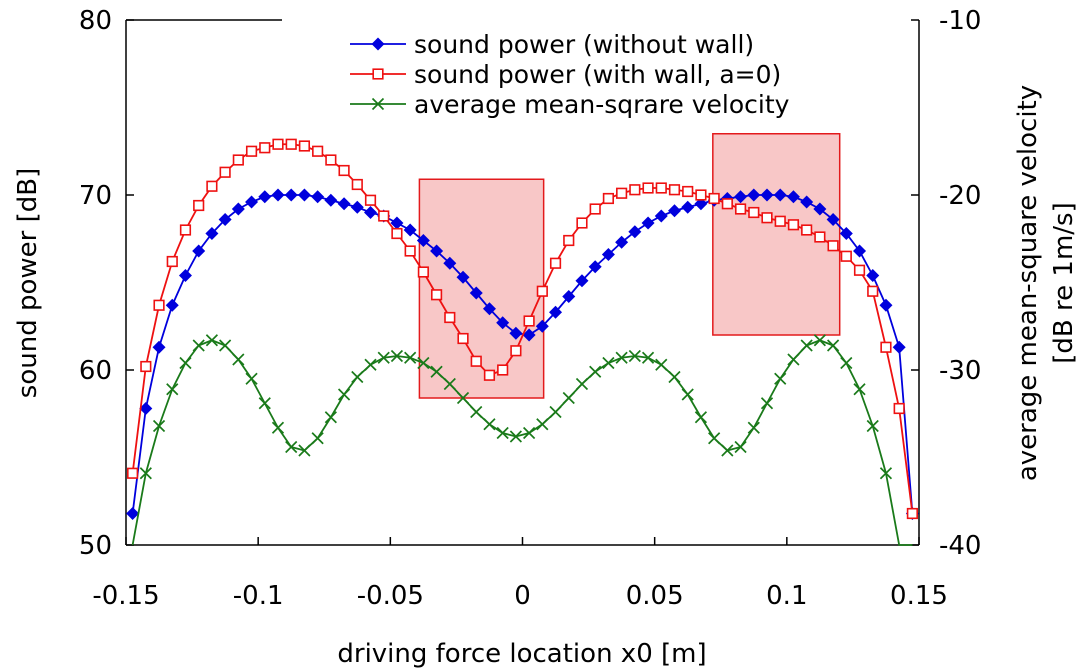 This screenshot has width=1091, height=671. Describe the element at coordinates (655, 596) in the screenshot. I see `x-tick-label: 0.05` at that location.